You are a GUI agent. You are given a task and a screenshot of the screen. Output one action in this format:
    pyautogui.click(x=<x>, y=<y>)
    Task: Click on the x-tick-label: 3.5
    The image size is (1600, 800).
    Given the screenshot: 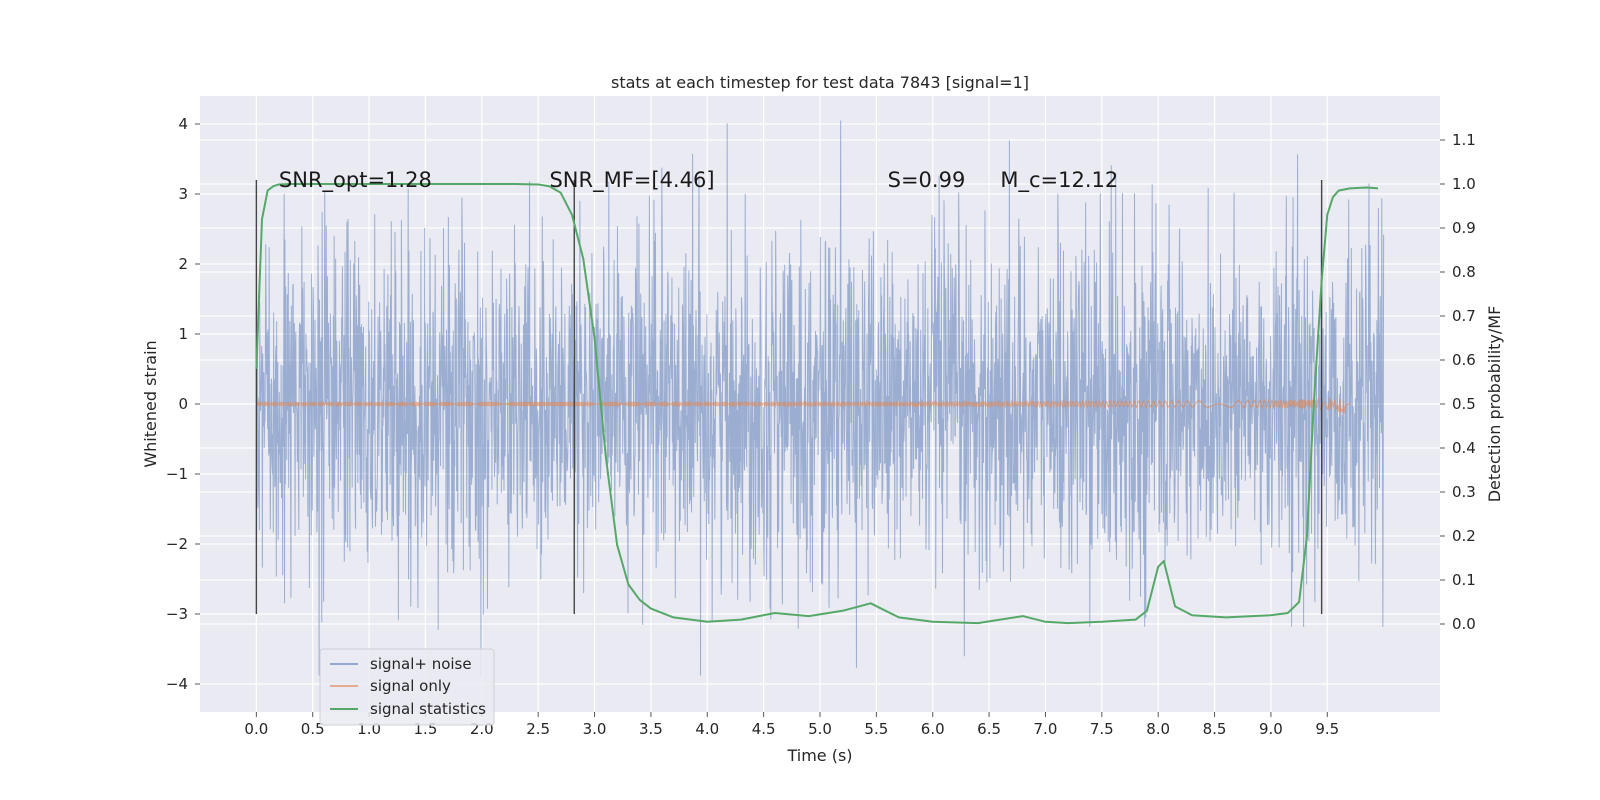 What is the action you would take?
    pyautogui.click(x=651, y=729)
    